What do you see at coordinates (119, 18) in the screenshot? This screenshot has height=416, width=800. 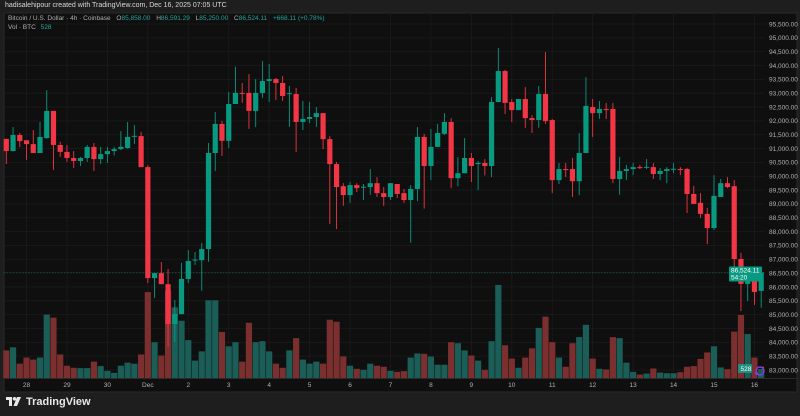 I see `open-label: O` at bounding box center [119, 18].